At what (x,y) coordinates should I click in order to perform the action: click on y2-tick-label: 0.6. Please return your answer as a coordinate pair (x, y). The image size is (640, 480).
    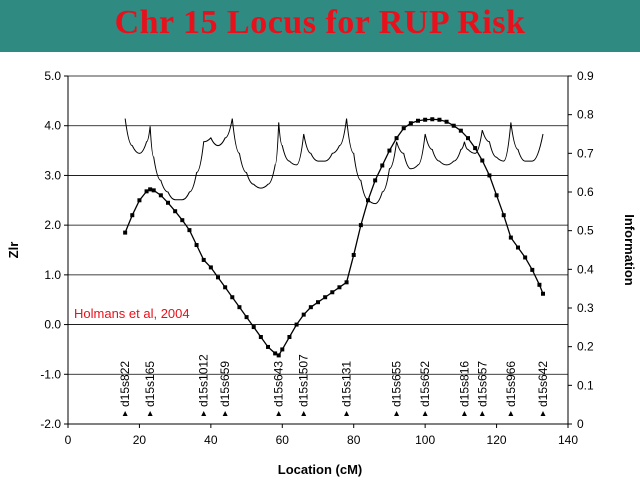
    Looking at the image, I should click on (585, 192).